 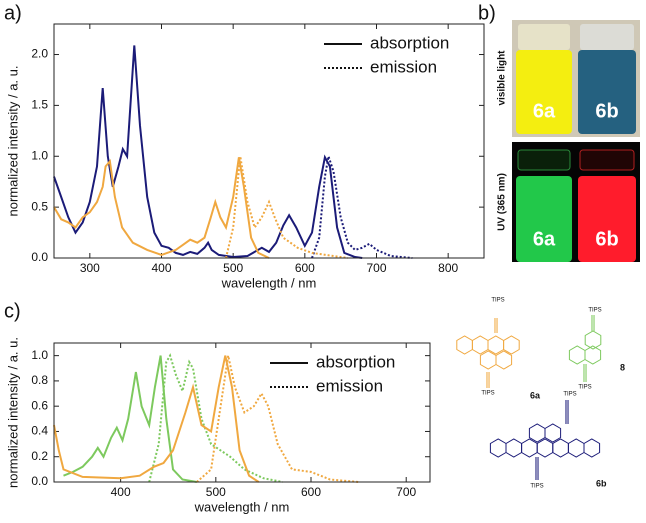 What do you see at coordinates (502, 202) in the screenshot?
I see `photo-caption: UV (365 nm)` at bounding box center [502, 202].